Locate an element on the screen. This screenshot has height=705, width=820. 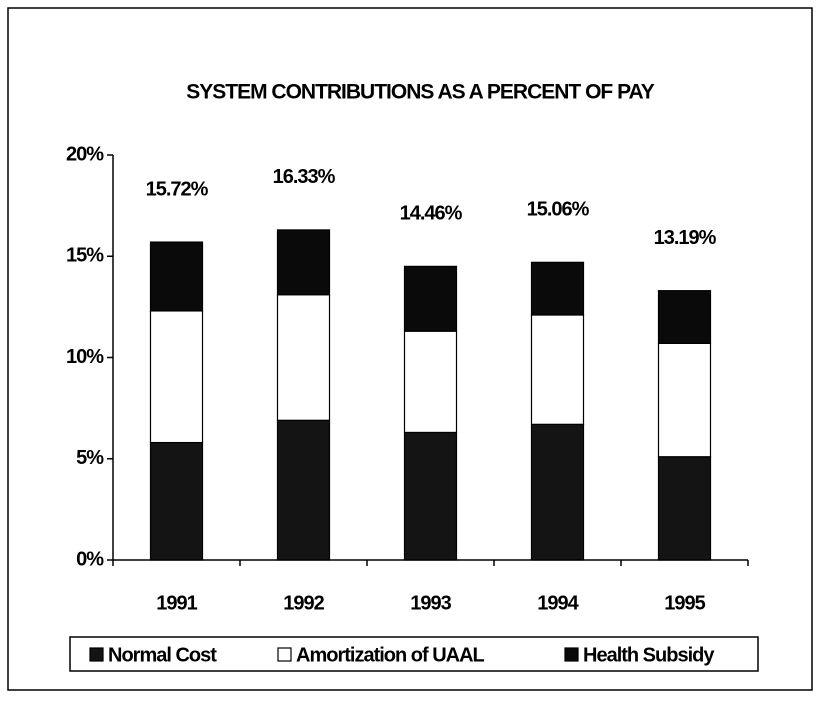
y-tick-label: 5% is located at coordinates (90, 458).